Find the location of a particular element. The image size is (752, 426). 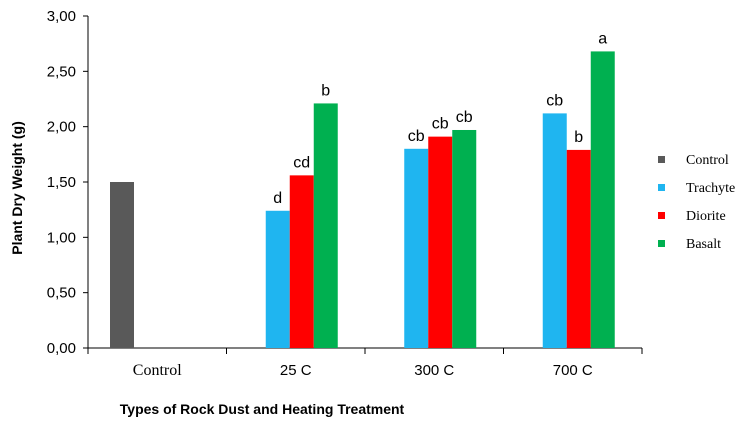

bar-basalt-25-c is located at coordinates (325, 225).